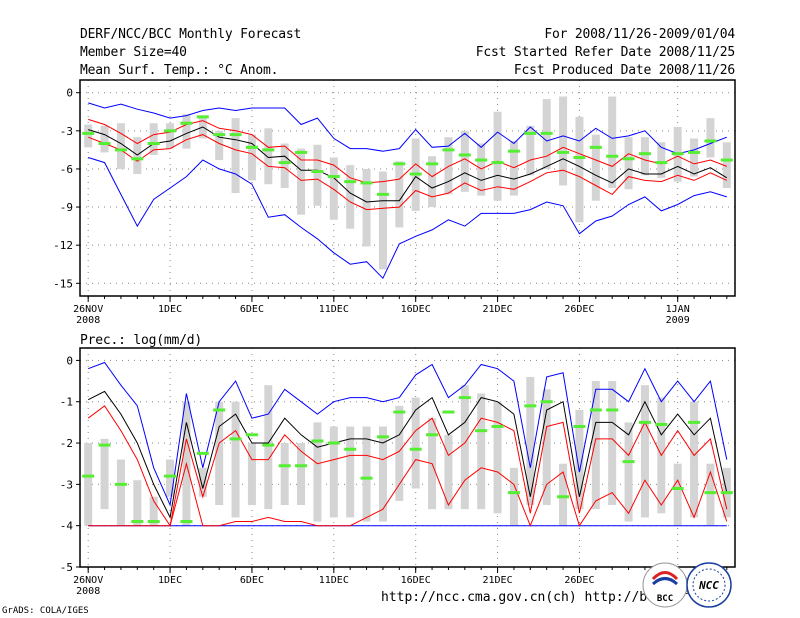  What do you see at coordinates (66, 131) in the screenshot?
I see `y-tick-label: -3` at bounding box center [66, 131].